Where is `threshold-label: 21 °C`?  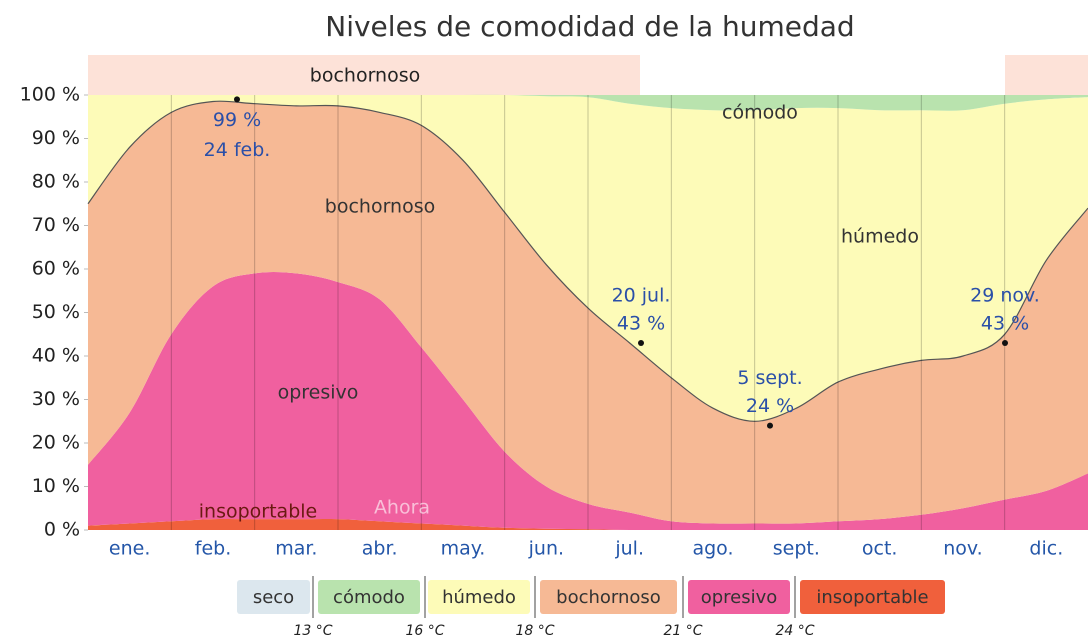 threshold-label: 21 °C is located at coordinates (682, 631).